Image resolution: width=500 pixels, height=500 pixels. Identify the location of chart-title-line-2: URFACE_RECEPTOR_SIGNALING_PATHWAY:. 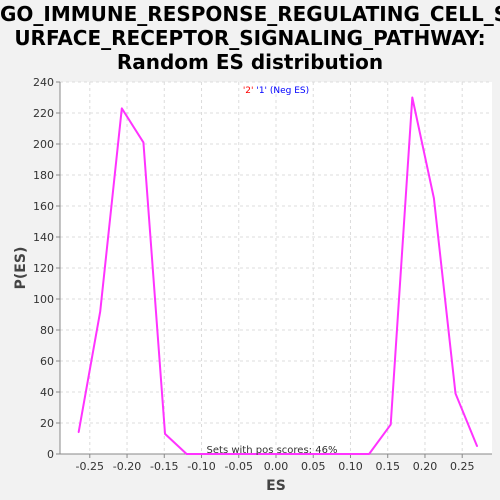
(250, 38).